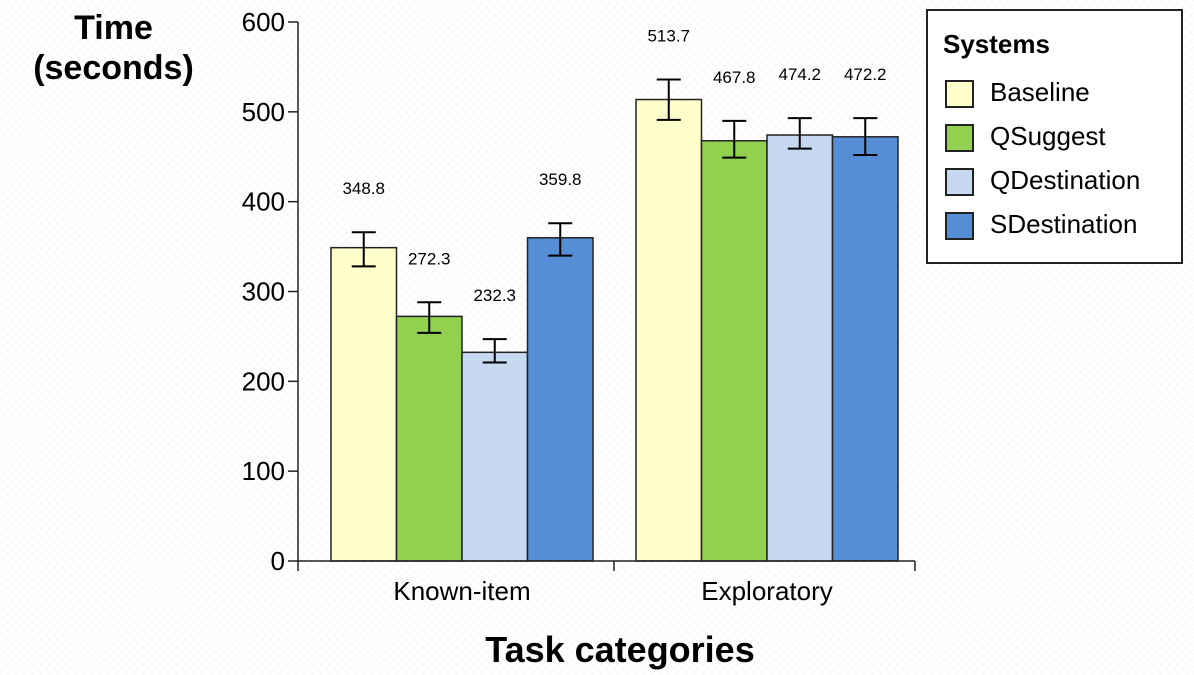 The height and width of the screenshot is (675, 1194). Describe the element at coordinates (767, 591) in the screenshot. I see `x-category-label: Exploratory` at that location.